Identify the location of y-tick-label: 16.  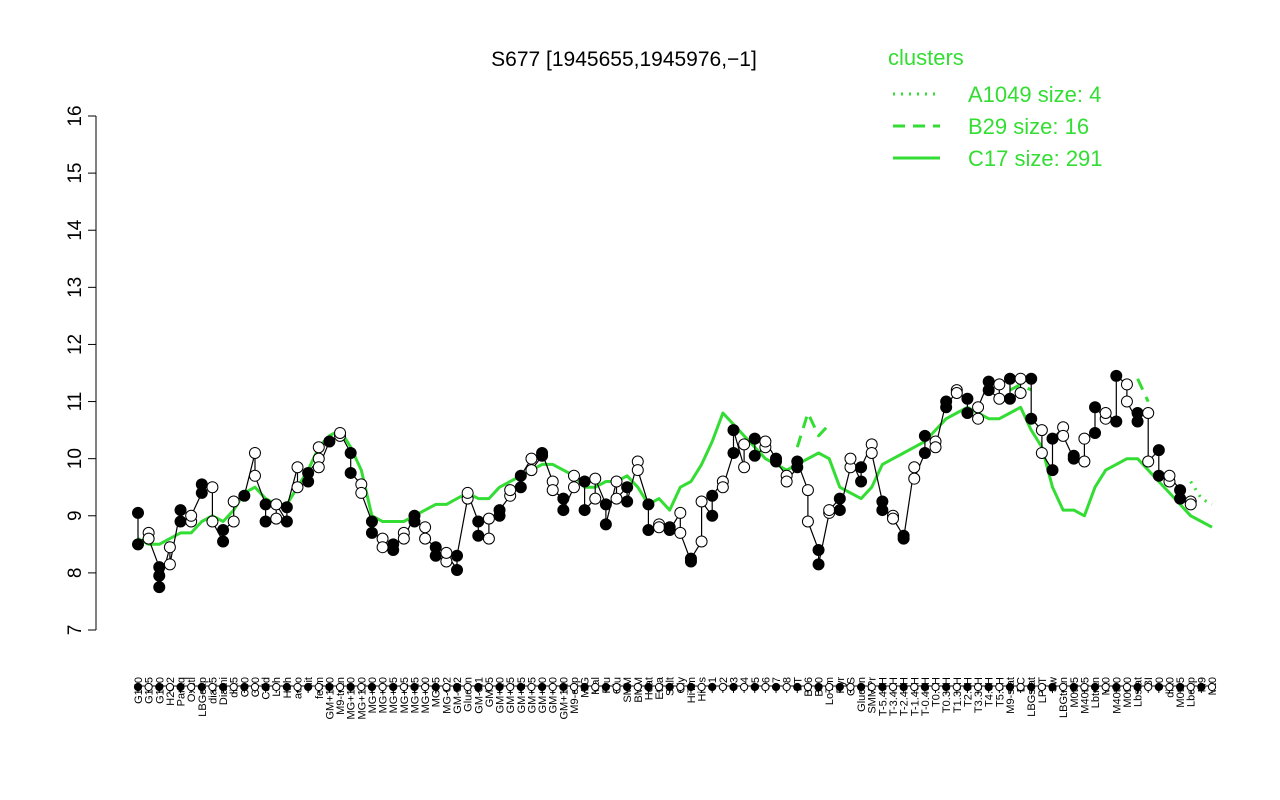
(75, 115).